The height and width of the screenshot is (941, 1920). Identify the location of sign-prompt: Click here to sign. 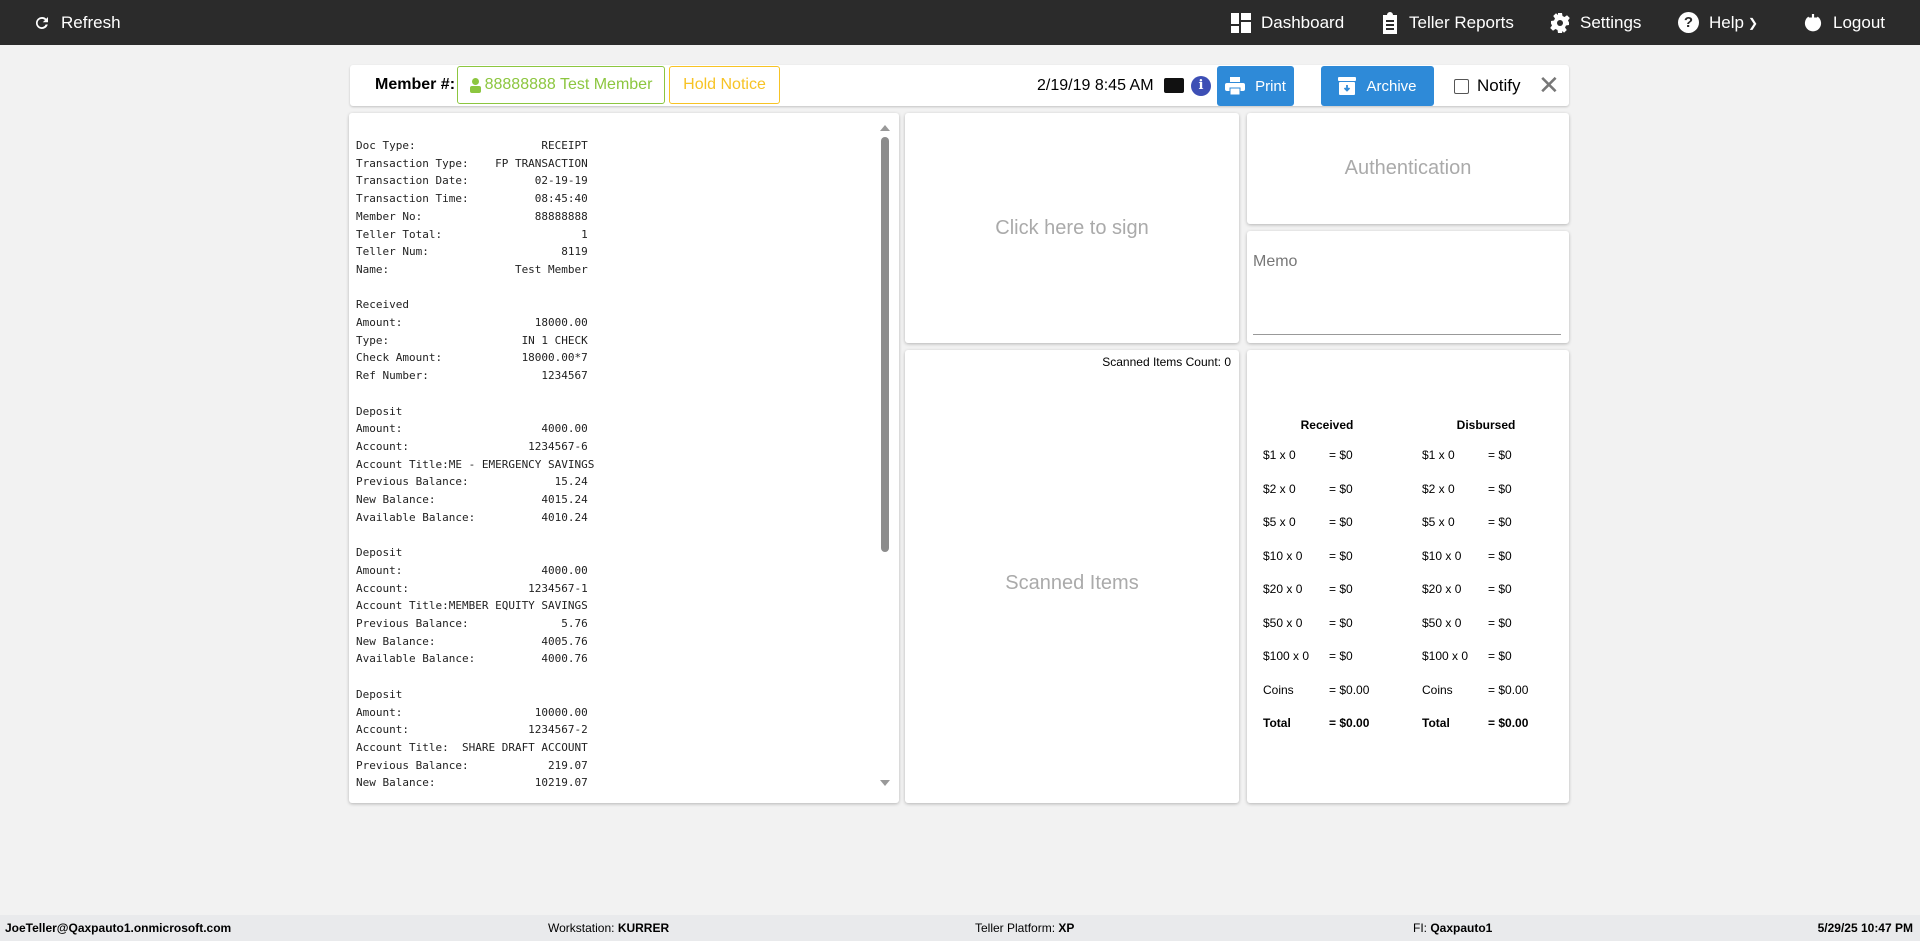
(1072, 228).